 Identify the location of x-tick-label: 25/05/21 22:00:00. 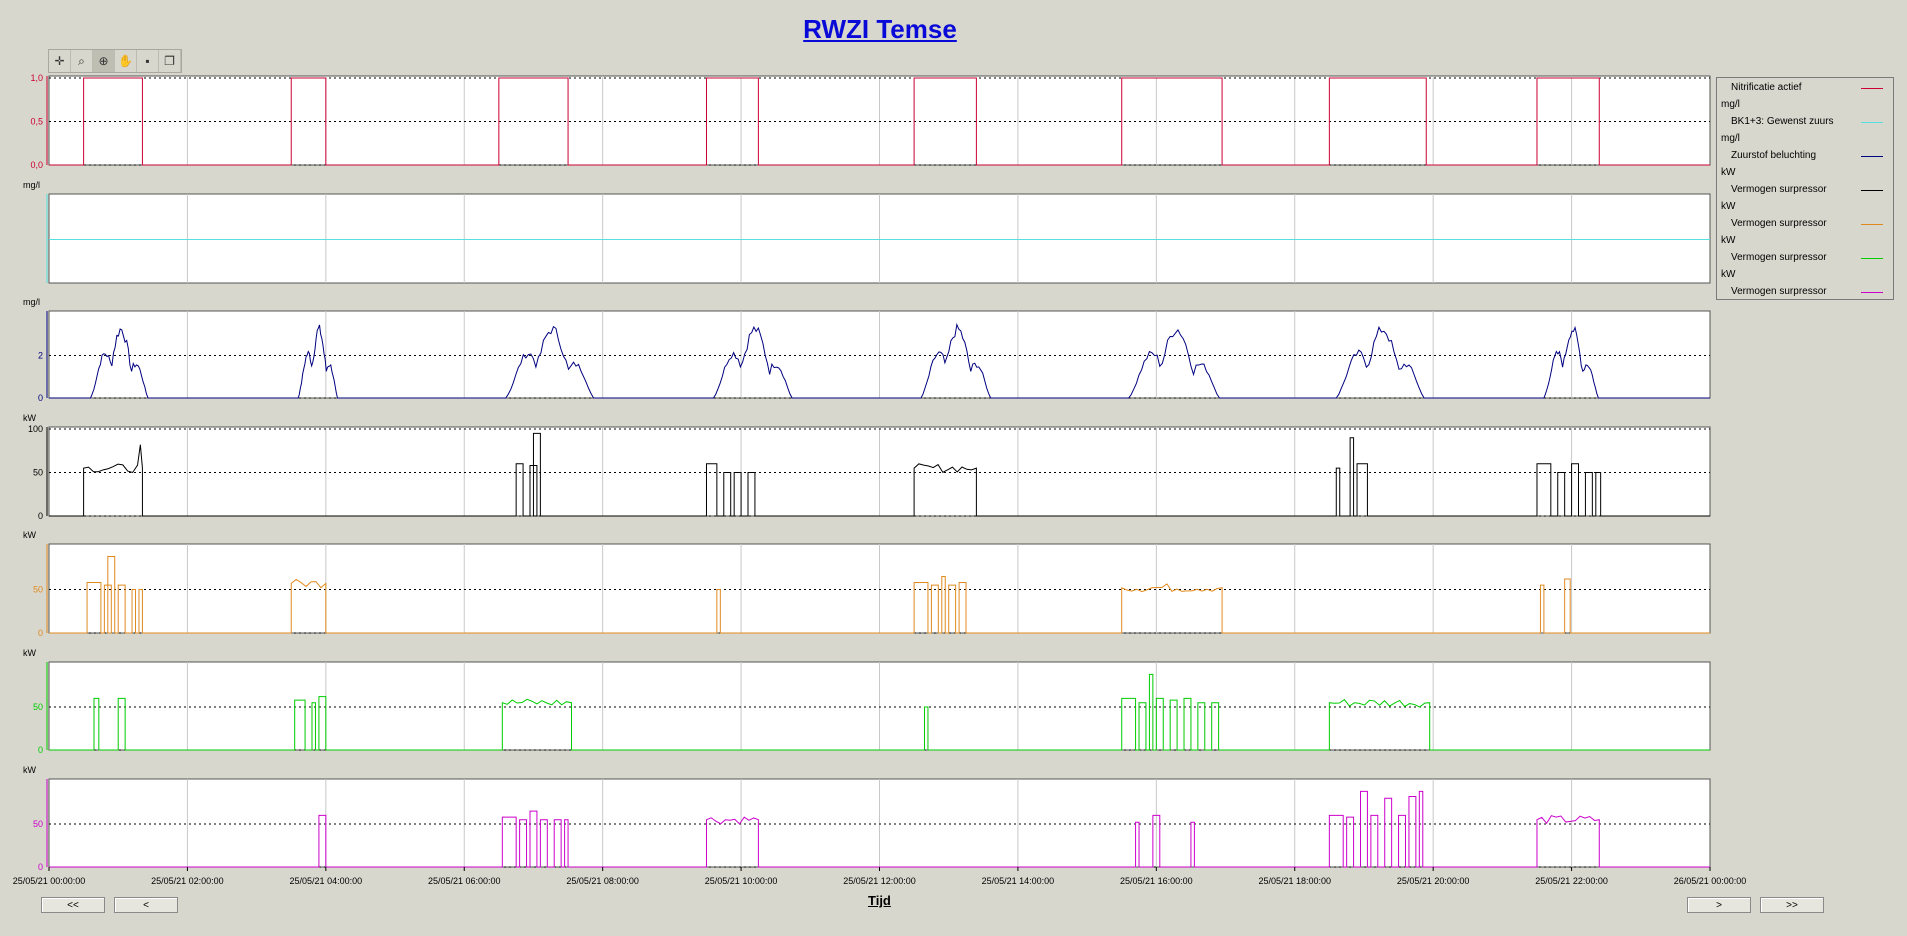
(1571, 881).